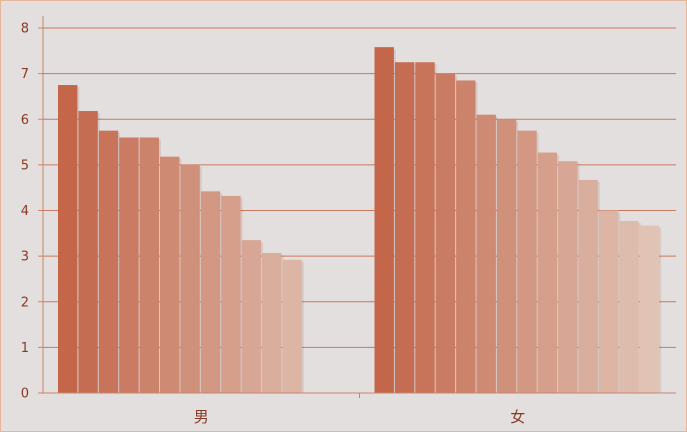 The width and height of the screenshot is (687, 432). Describe the element at coordinates (517, 417) in the screenshot. I see `x-category-label: 女` at that location.